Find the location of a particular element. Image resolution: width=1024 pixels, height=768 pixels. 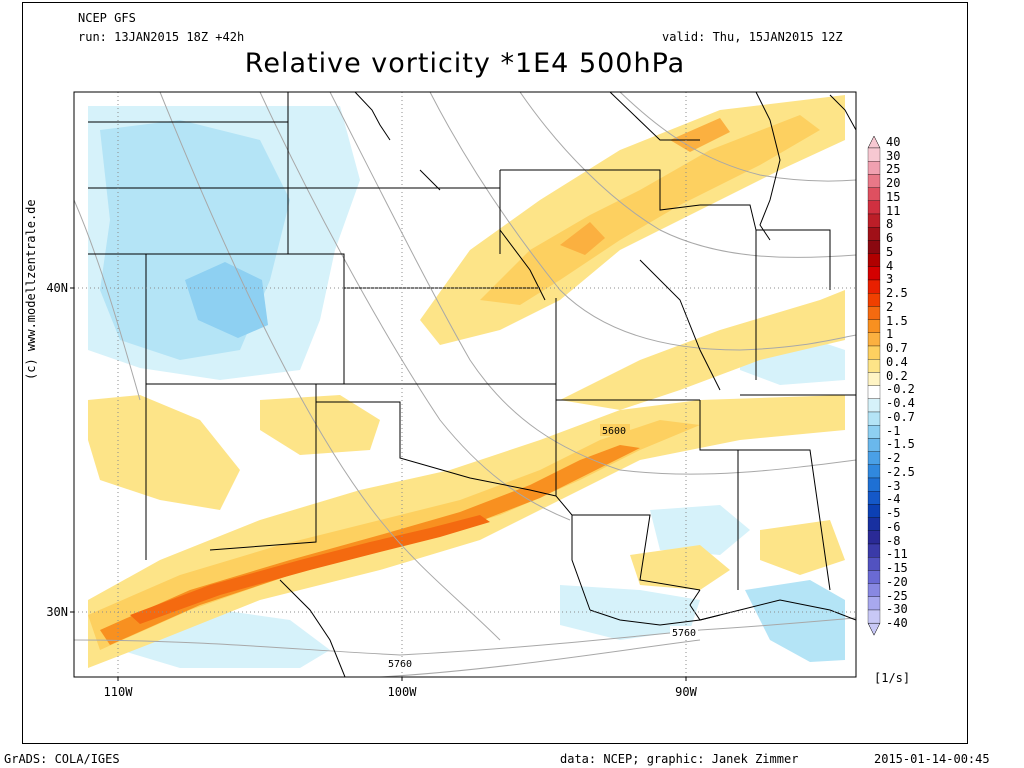

colorbar-tick-label: -2.5 is located at coordinates (900, 471).